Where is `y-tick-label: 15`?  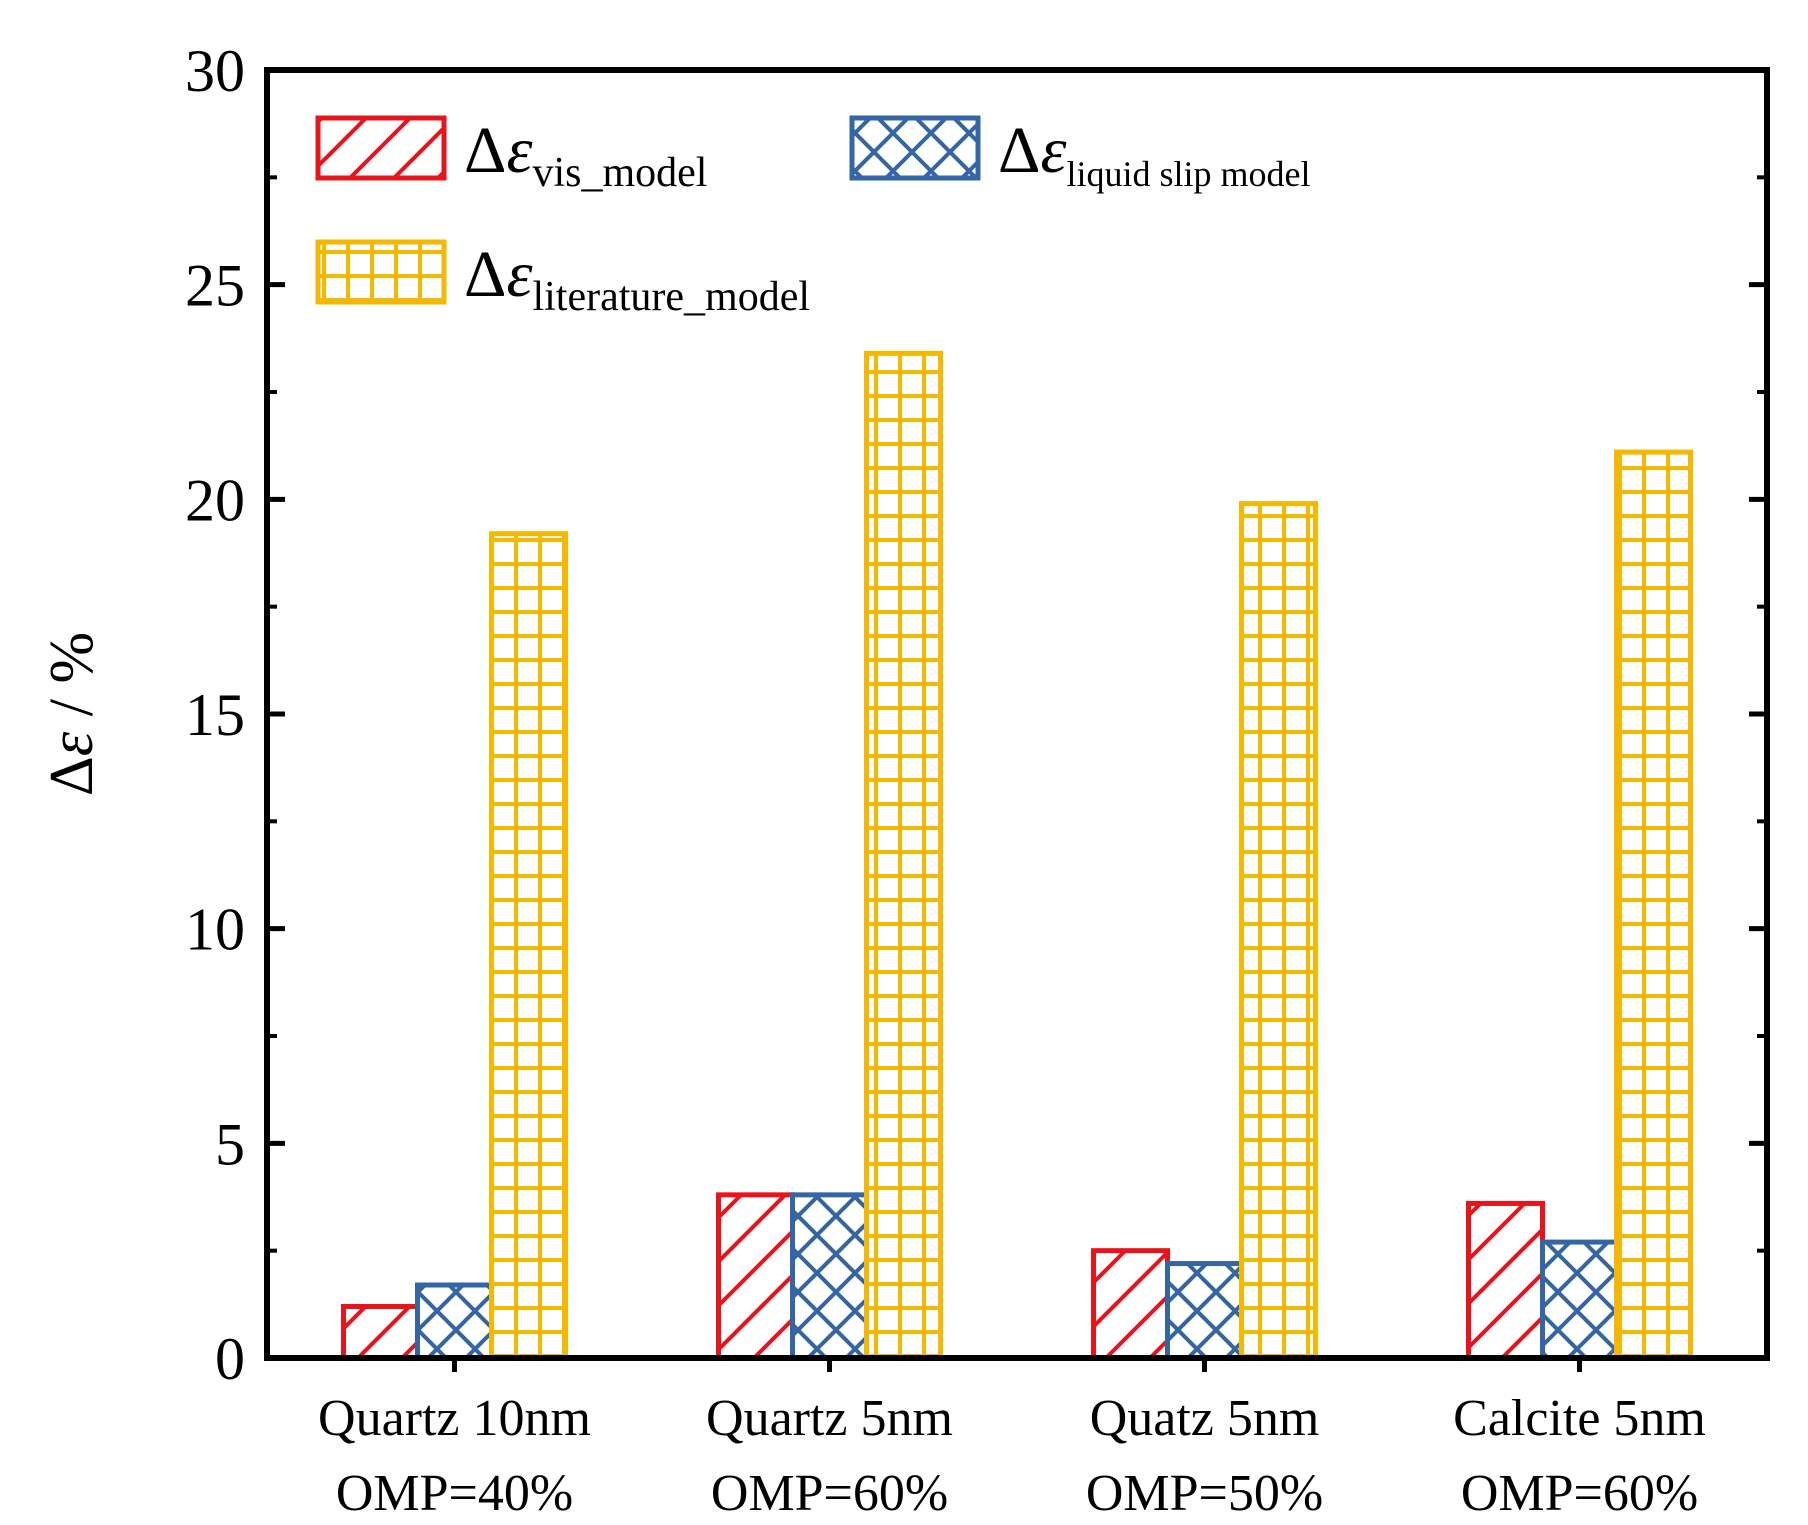 y-tick-label: 15 is located at coordinates (215, 715).